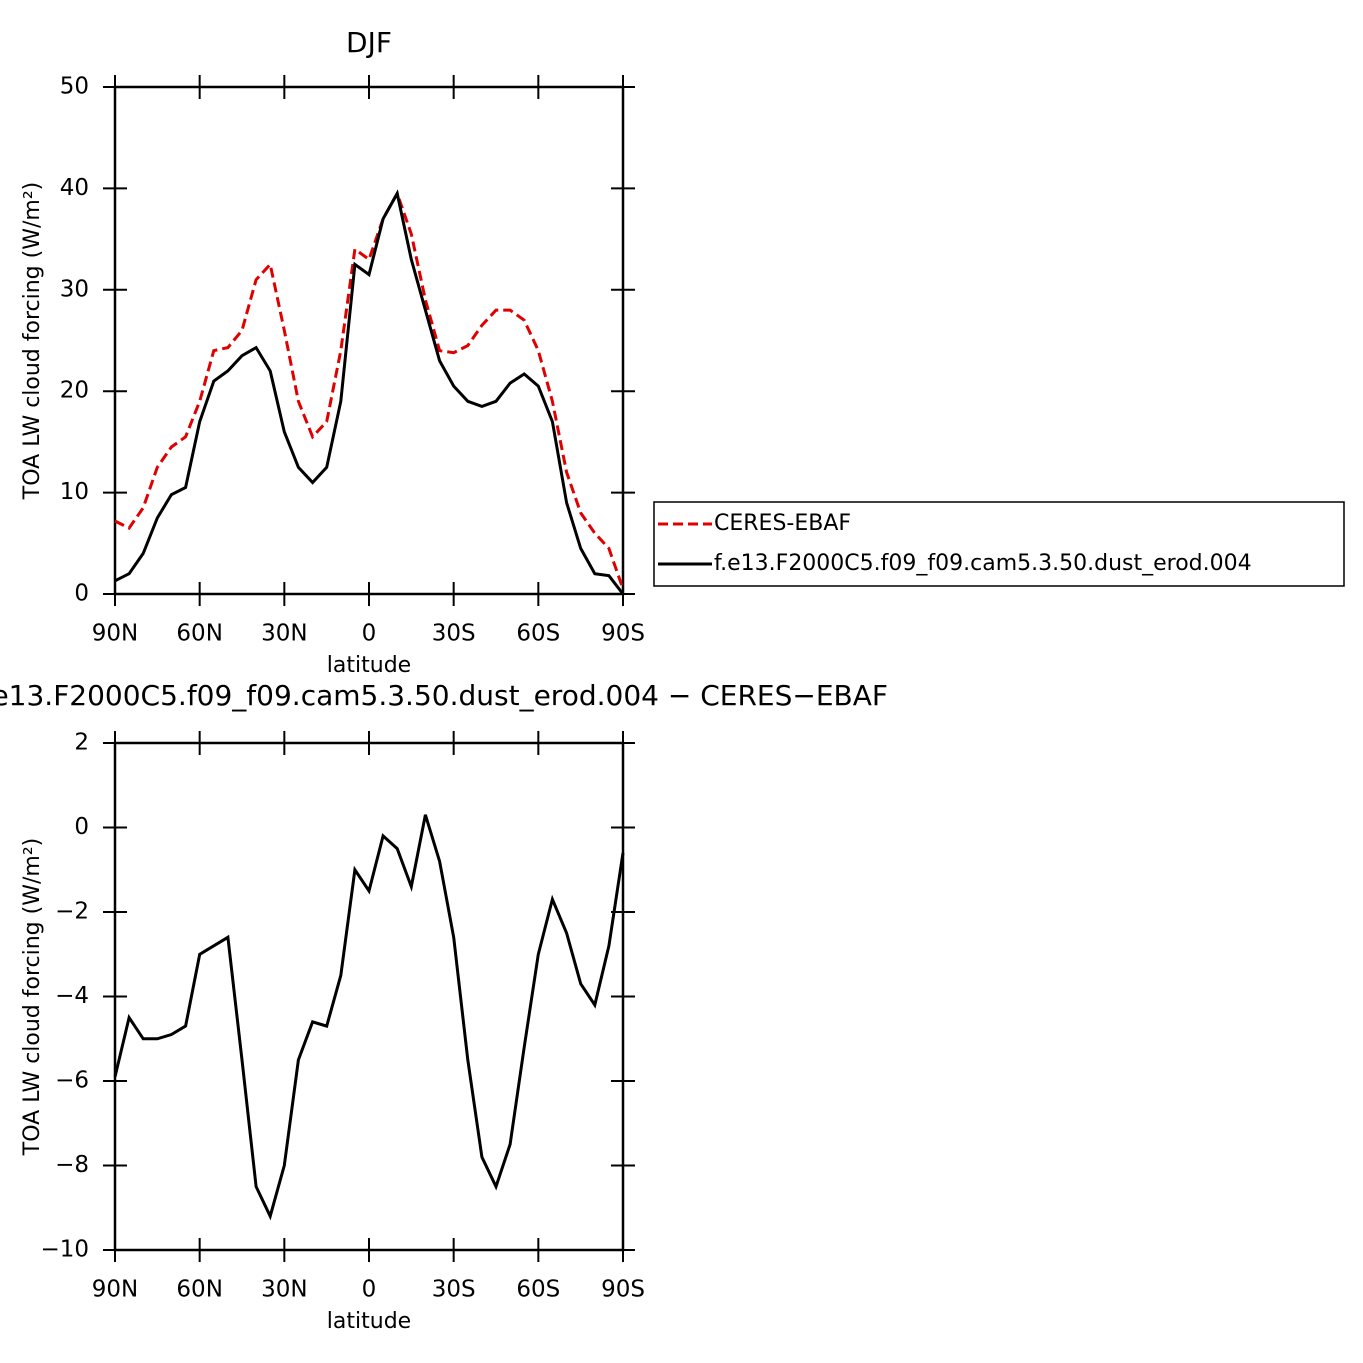 Image resolution: width=1363 pixels, height=1363 pixels. I want to click on legend-label: CERES-EBAF, so click(782, 523).